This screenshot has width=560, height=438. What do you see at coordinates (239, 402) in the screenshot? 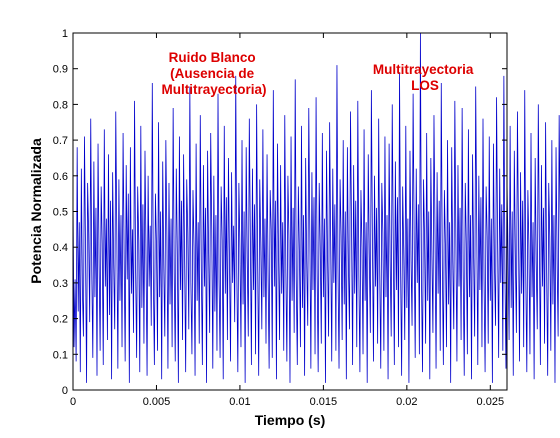
I see `x-tick-label: 0.01` at bounding box center [239, 402].